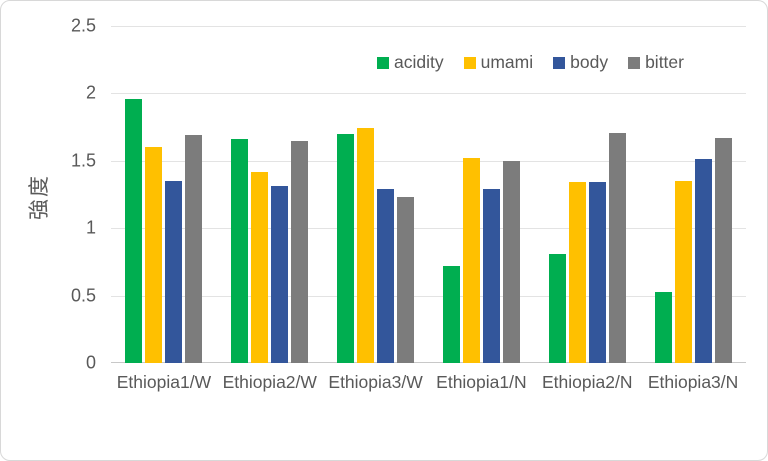 The height and width of the screenshot is (461, 768). What do you see at coordinates (419, 62) in the screenshot?
I see `legend-label: acidity` at bounding box center [419, 62].